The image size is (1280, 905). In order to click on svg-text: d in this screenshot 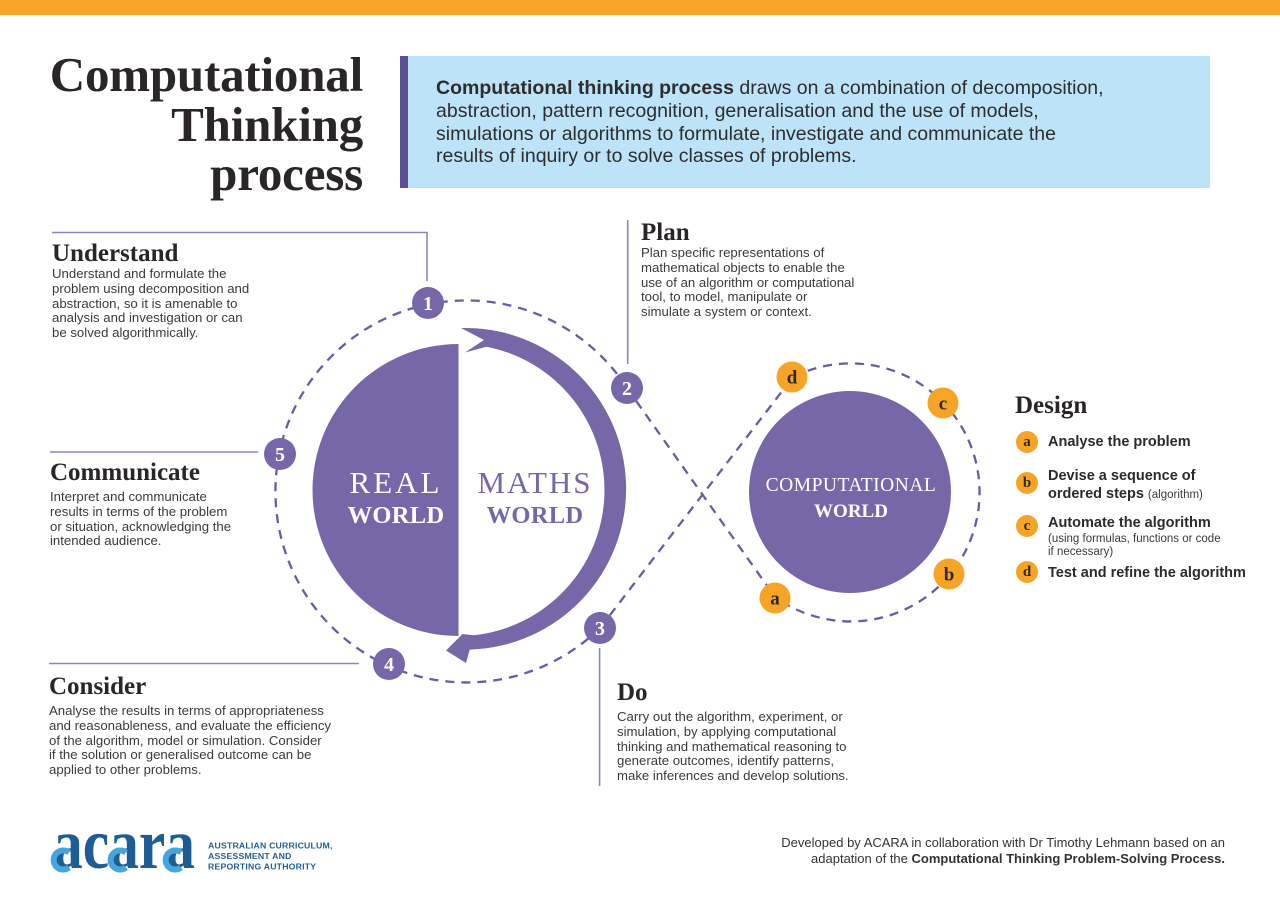, I will do `click(792, 378)`.